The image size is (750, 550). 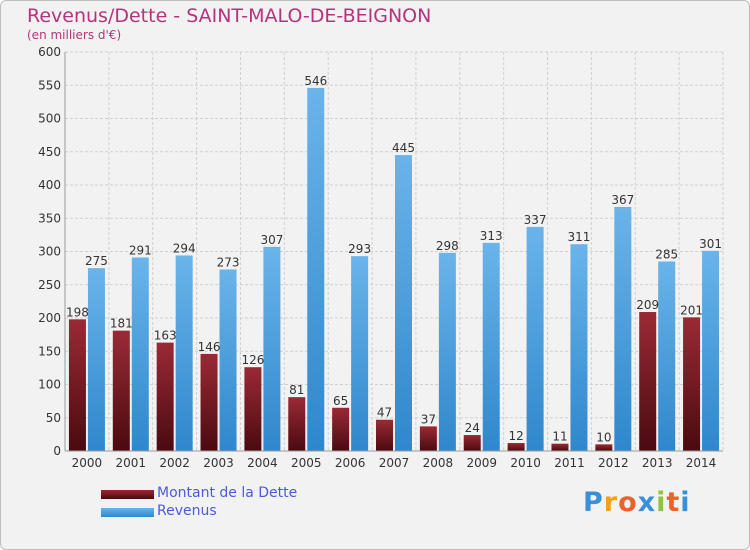 I want to click on legend-swatch-revenus, so click(x=127, y=512).